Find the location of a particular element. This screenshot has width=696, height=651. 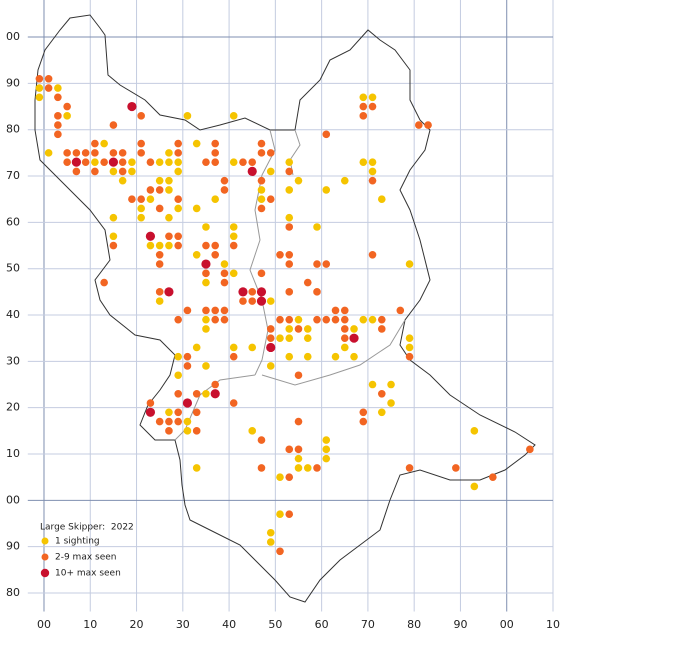

y-tick-label: 40 is located at coordinates (13, 314).